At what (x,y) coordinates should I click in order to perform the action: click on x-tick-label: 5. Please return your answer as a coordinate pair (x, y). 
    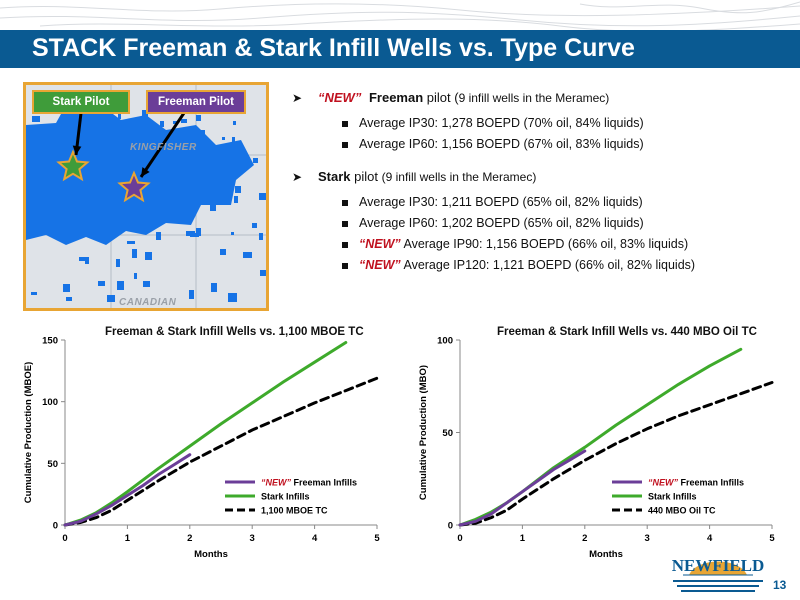
    Looking at the image, I should click on (377, 538).